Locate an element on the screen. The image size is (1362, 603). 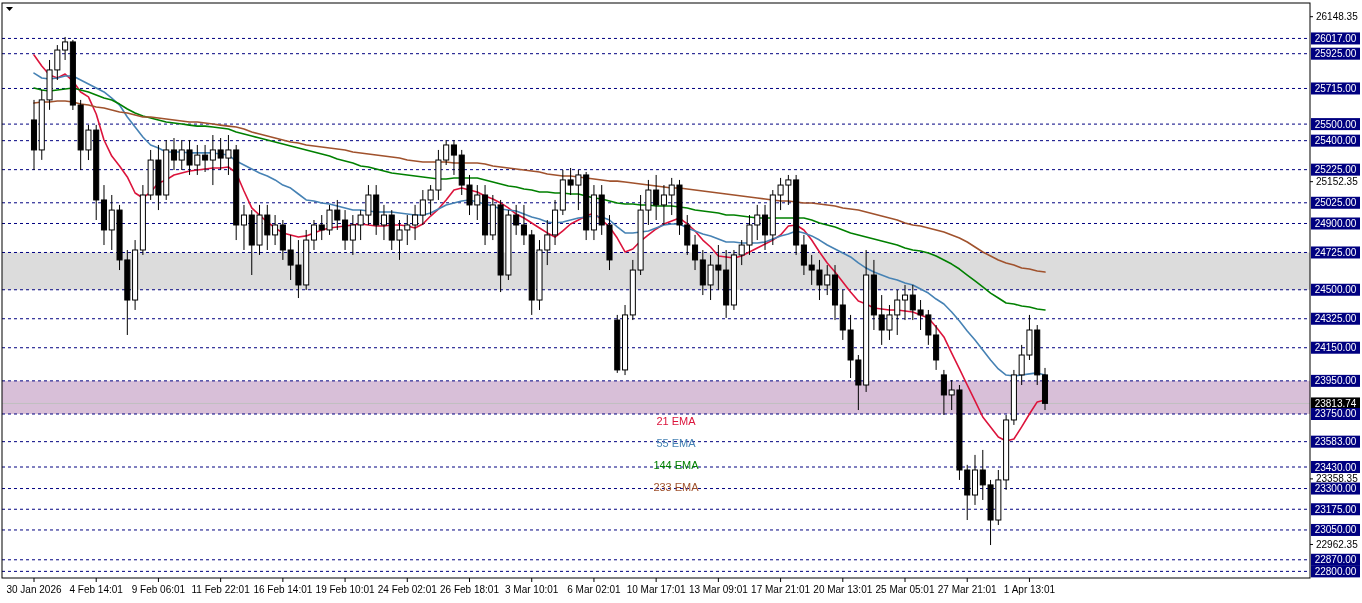
x-tick-label: 24 Feb 02:01 is located at coordinates (407, 589).